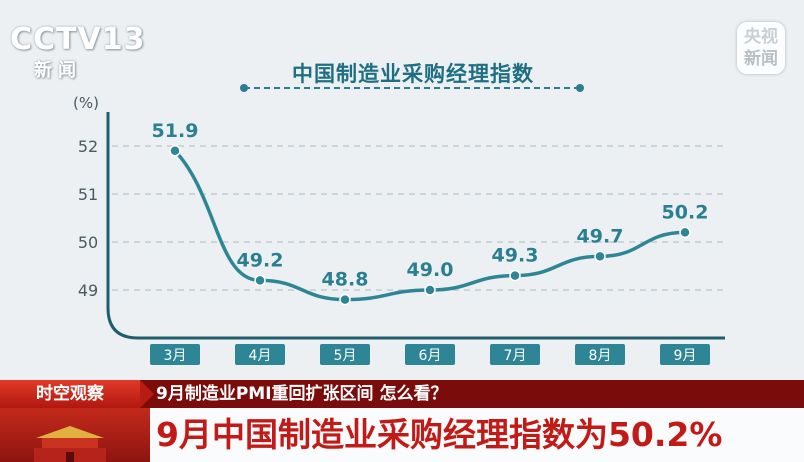 This screenshot has height=462, width=804. I want to click on y-tick-label: 52, so click(88, 146).